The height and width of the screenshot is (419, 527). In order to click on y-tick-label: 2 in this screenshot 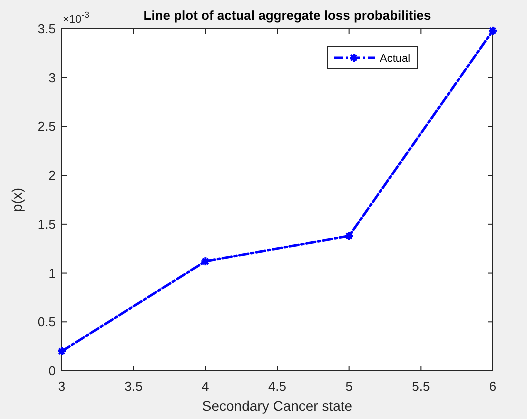, I will do `click(52, 176)`.